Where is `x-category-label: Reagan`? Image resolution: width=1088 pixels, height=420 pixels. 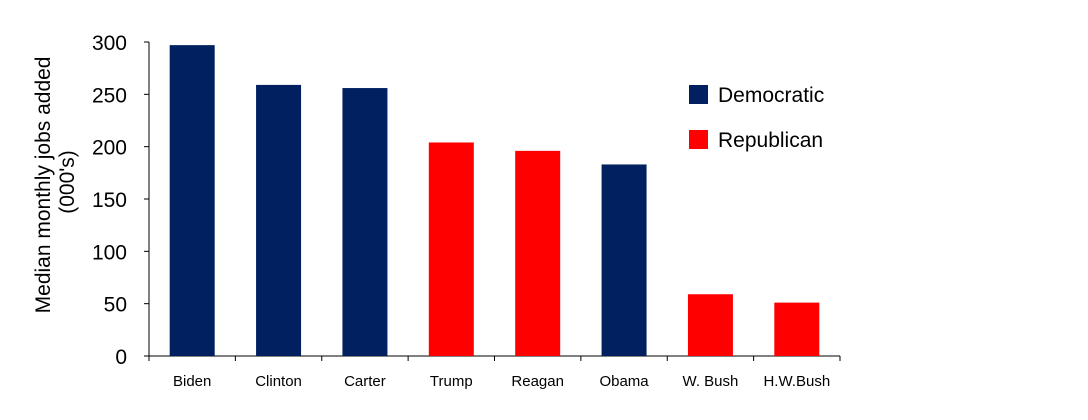
x-category-label: Reagan is located at coordinates (537, 381).